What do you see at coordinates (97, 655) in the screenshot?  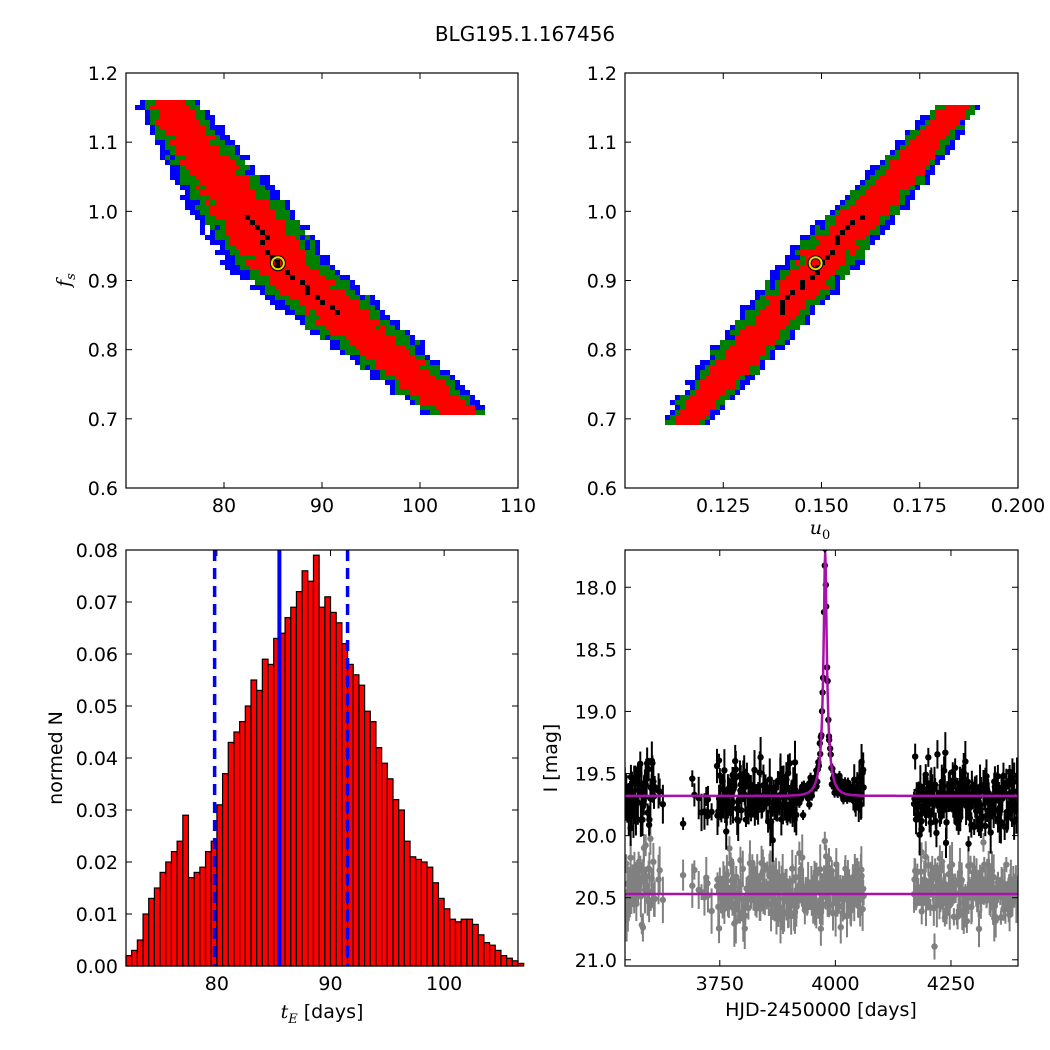 I see `y-tick-label: 0.06` at bounding box center [97, 655].